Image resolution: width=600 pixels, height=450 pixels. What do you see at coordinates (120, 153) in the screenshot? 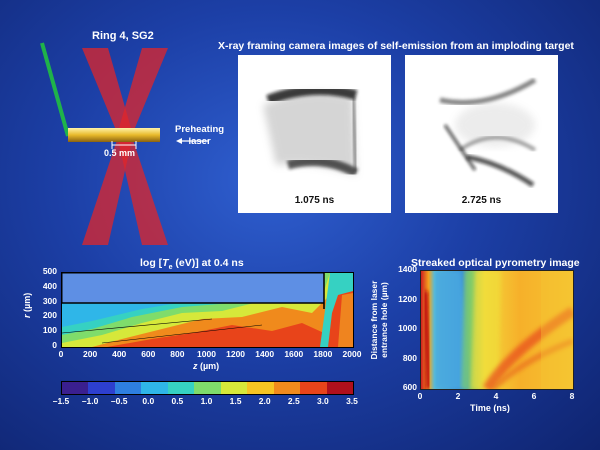
I see `dimension-label: 0.5 mm` at bounding box center [120, 153].